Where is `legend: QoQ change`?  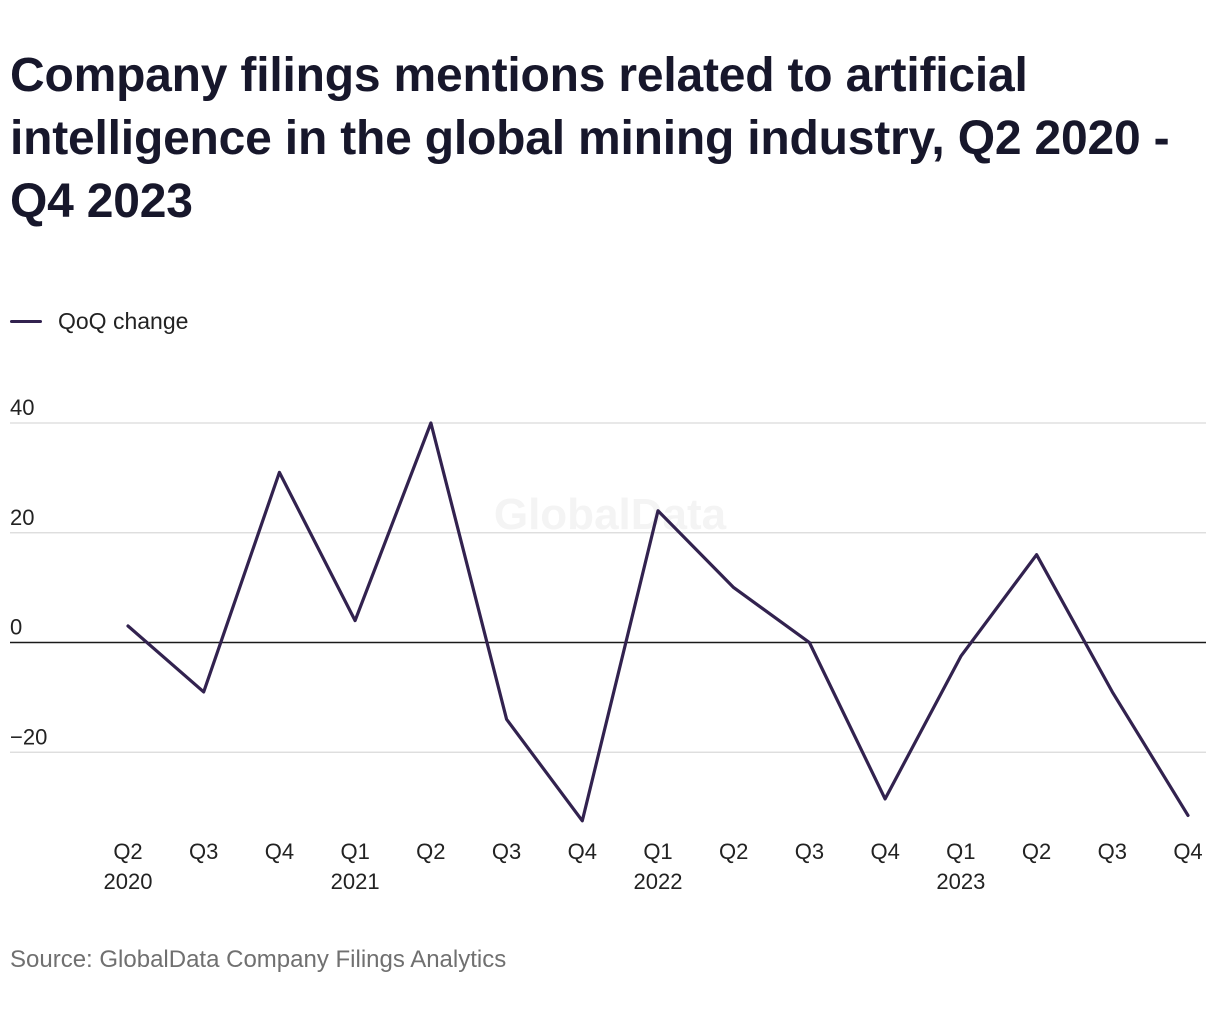
legend: QoQ change is located at coordinates (99, 321).